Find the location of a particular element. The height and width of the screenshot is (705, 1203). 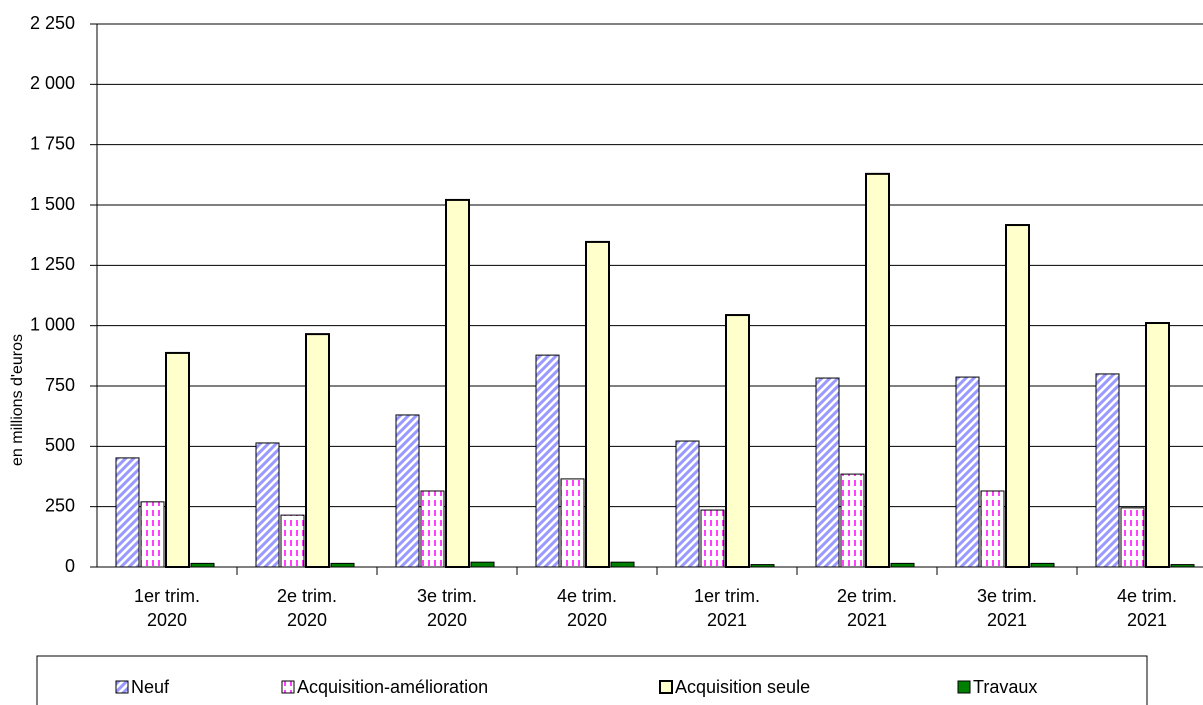

legend-box is located at coordinates (592, 680).